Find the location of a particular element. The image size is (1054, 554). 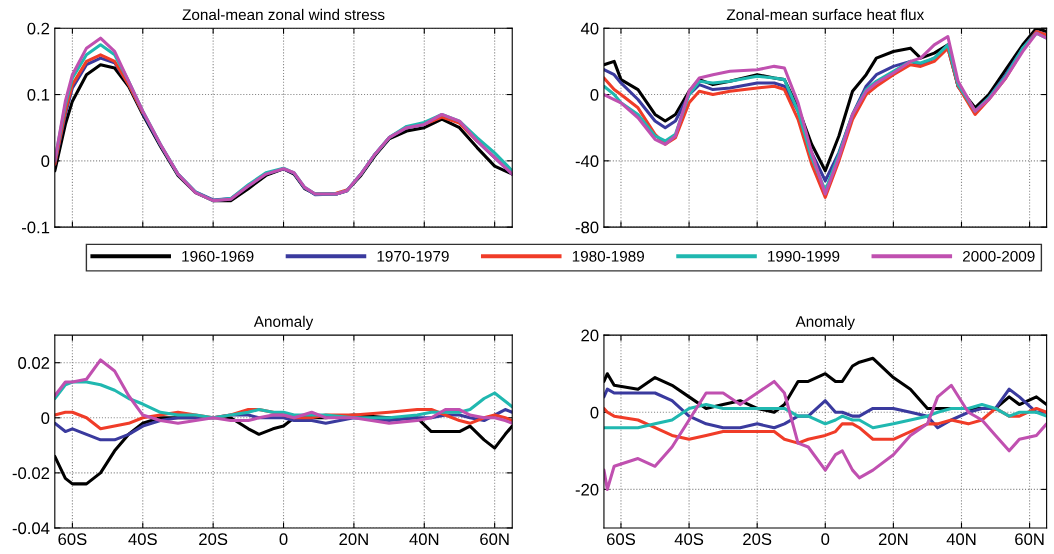

legend-label: 1970-1979 is located at coordinates (413, 256).